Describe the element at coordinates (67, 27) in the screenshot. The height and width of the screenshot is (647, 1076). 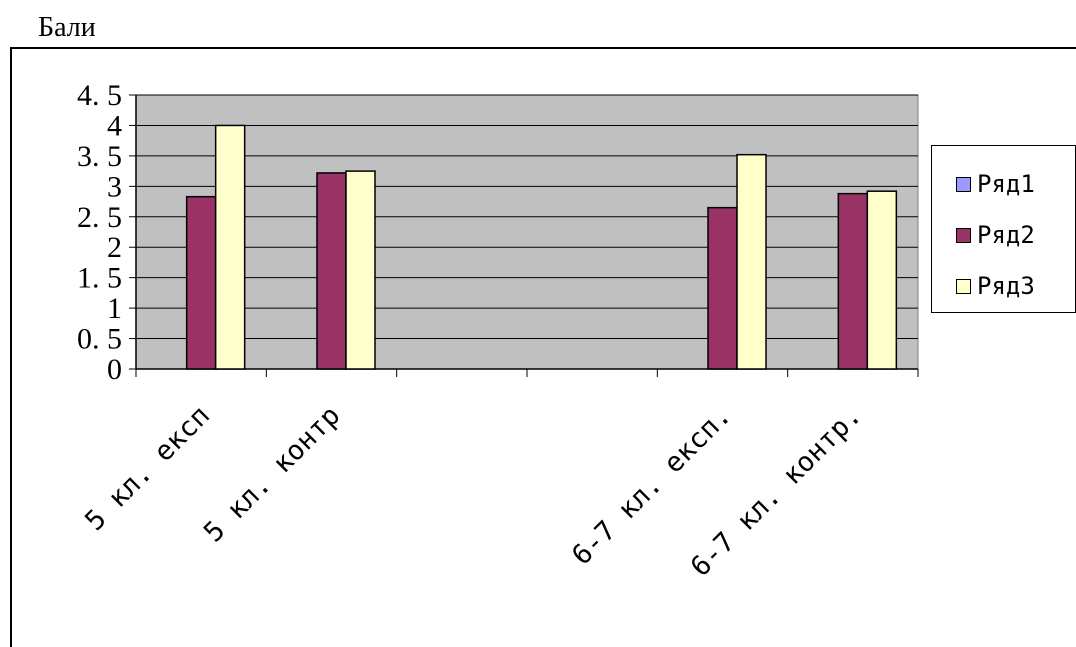
I see `chart-title: Бали` at that location.